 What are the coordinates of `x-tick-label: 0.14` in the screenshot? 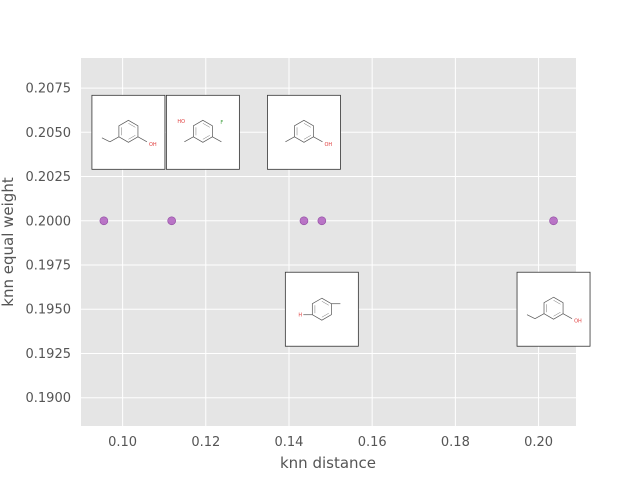 It's located at (289, 442).